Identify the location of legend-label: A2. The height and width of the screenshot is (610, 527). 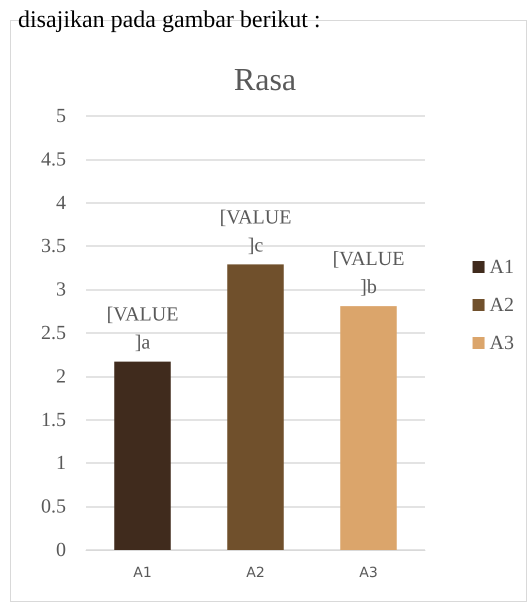
(502, 305).